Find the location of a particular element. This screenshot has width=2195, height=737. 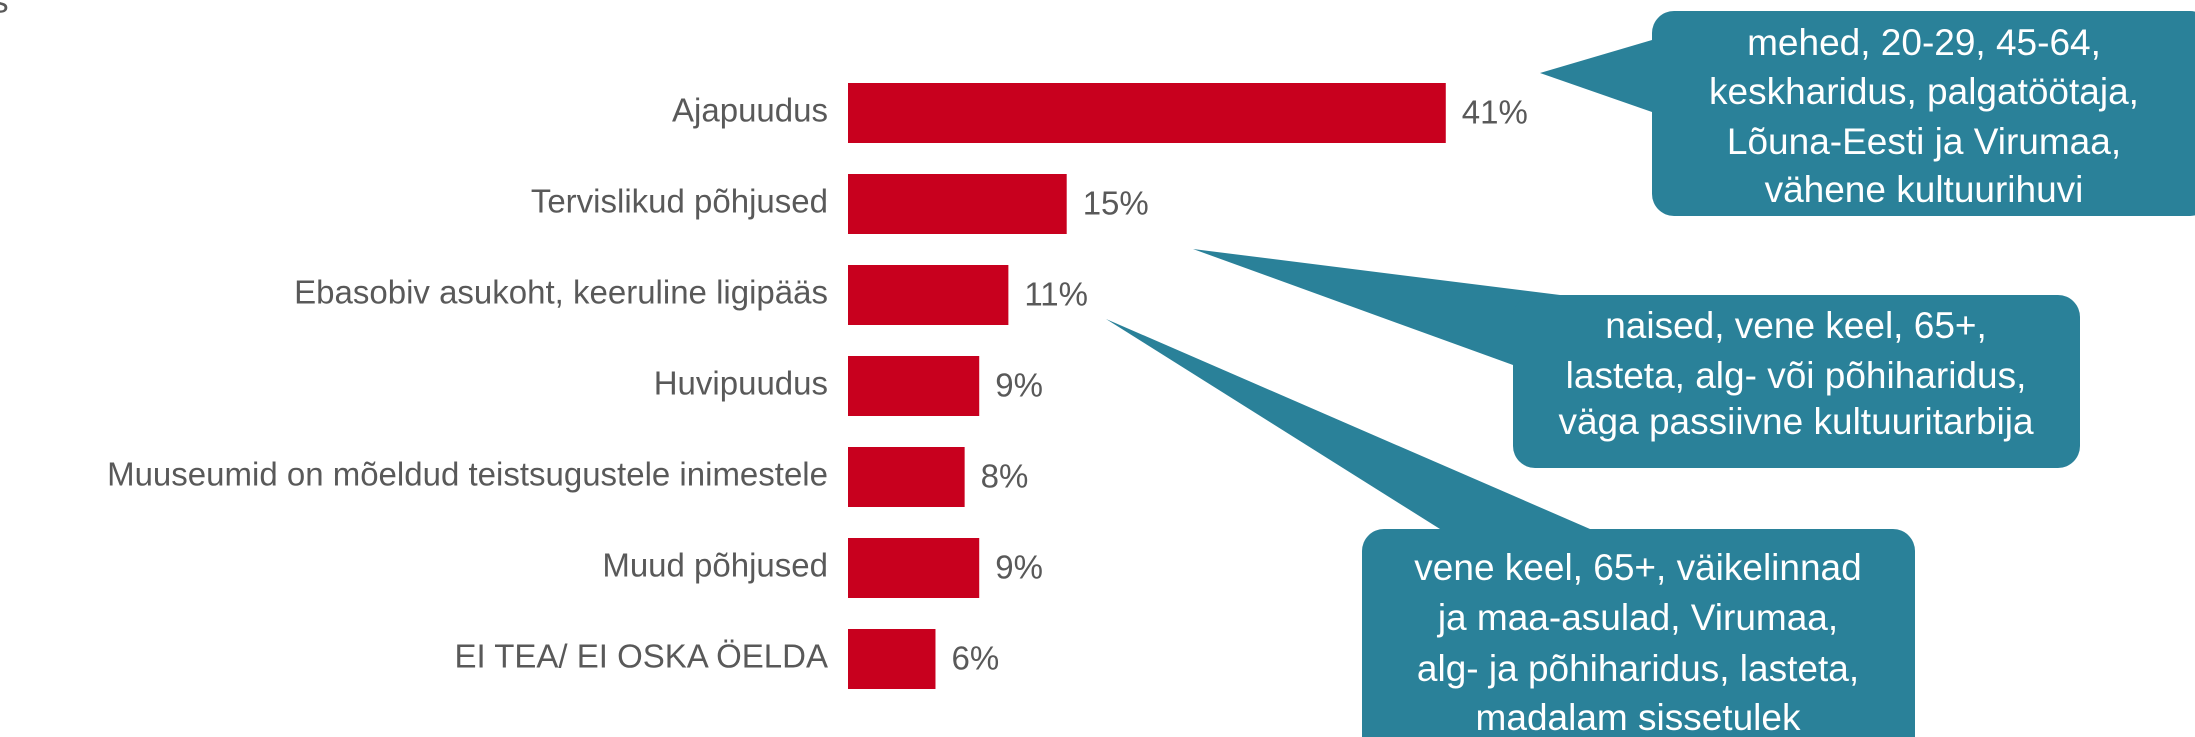

category-label: Muud põhjused is located at coordinates (715, 565).